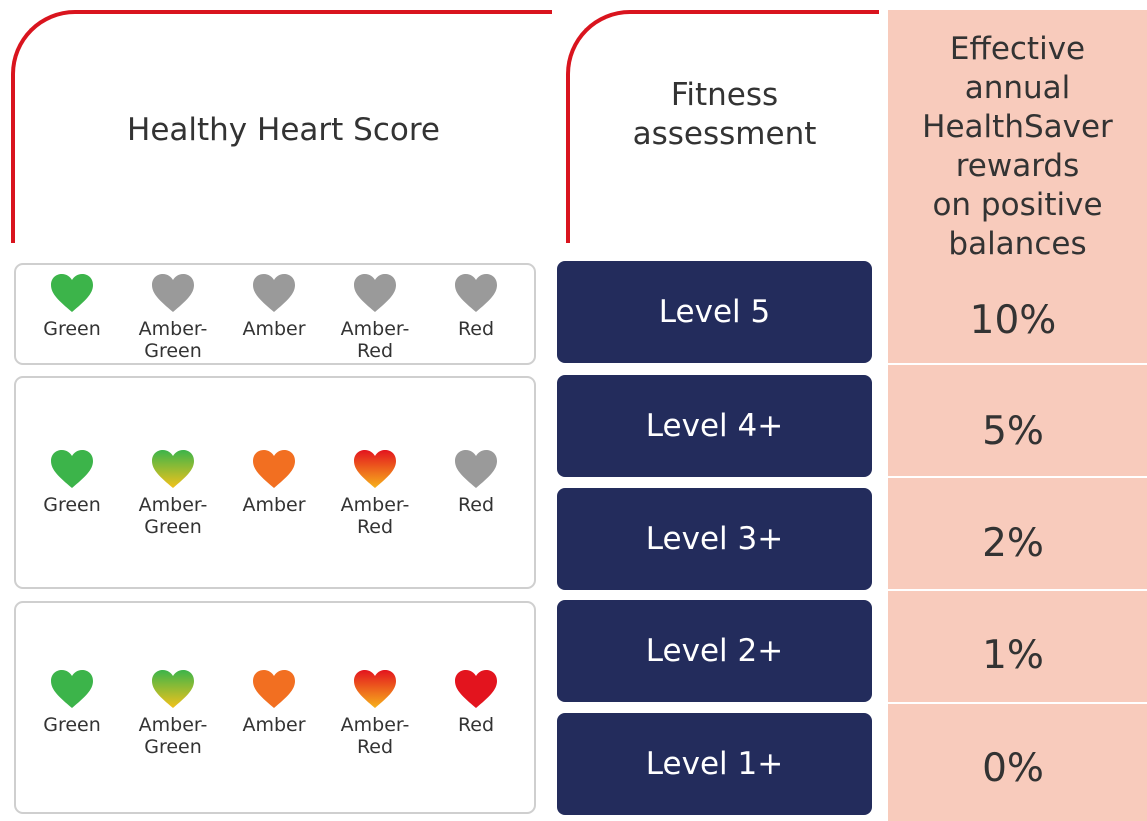 This screenshot has height=821, width=1147. What do you see at coordinates (1013, 768) in the screenshot?
I see `reward-value: 0%` at bounding box center [1013, 768].